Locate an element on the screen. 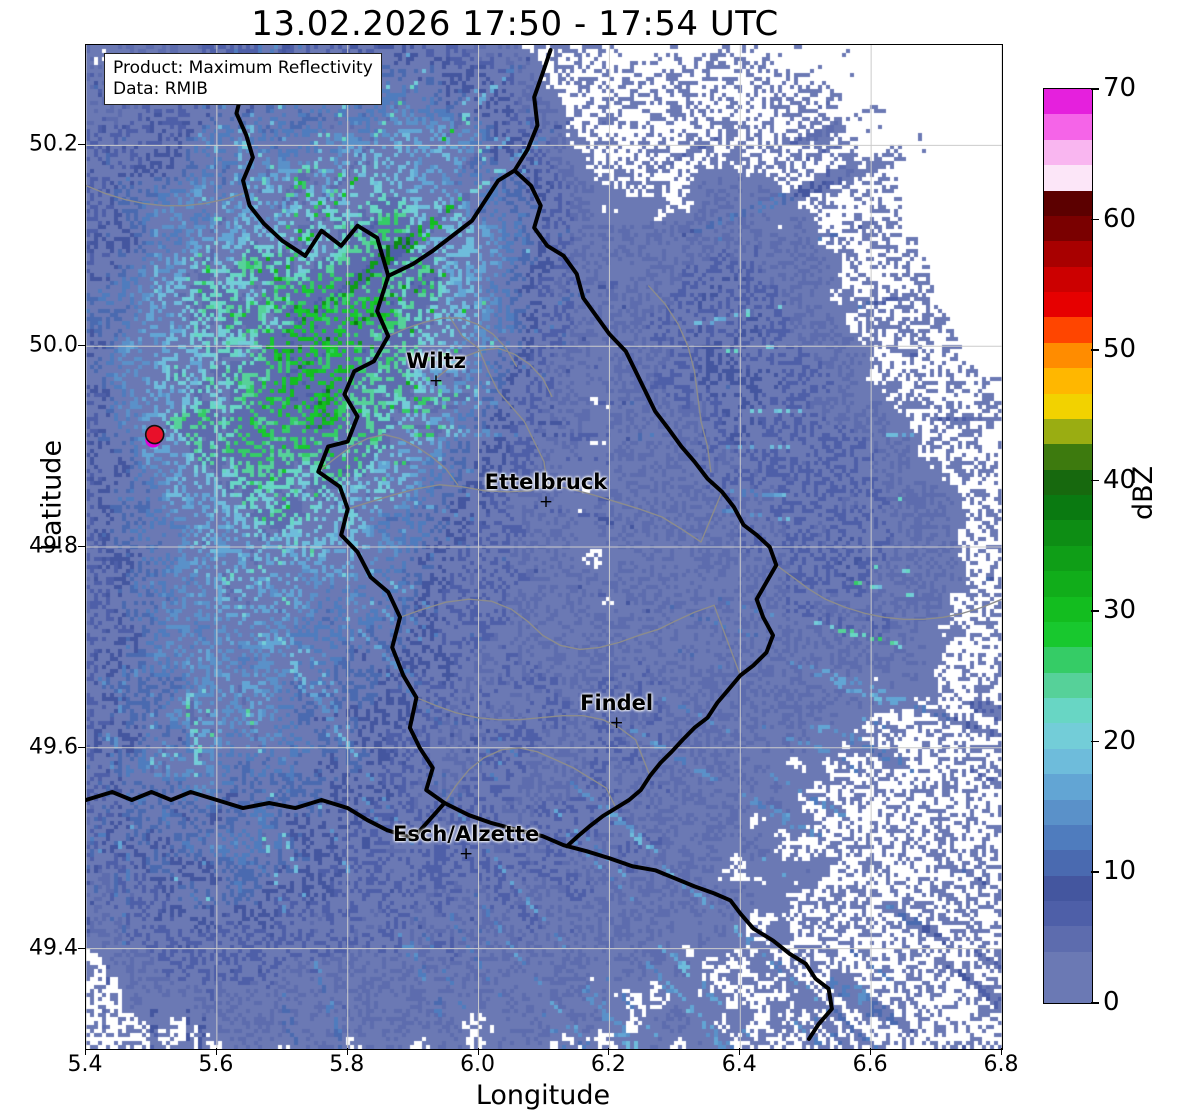 The height and width of the screenshot is (1117, 1179). x-tick-label: 6.2 is located at coordinates (608, 1064).